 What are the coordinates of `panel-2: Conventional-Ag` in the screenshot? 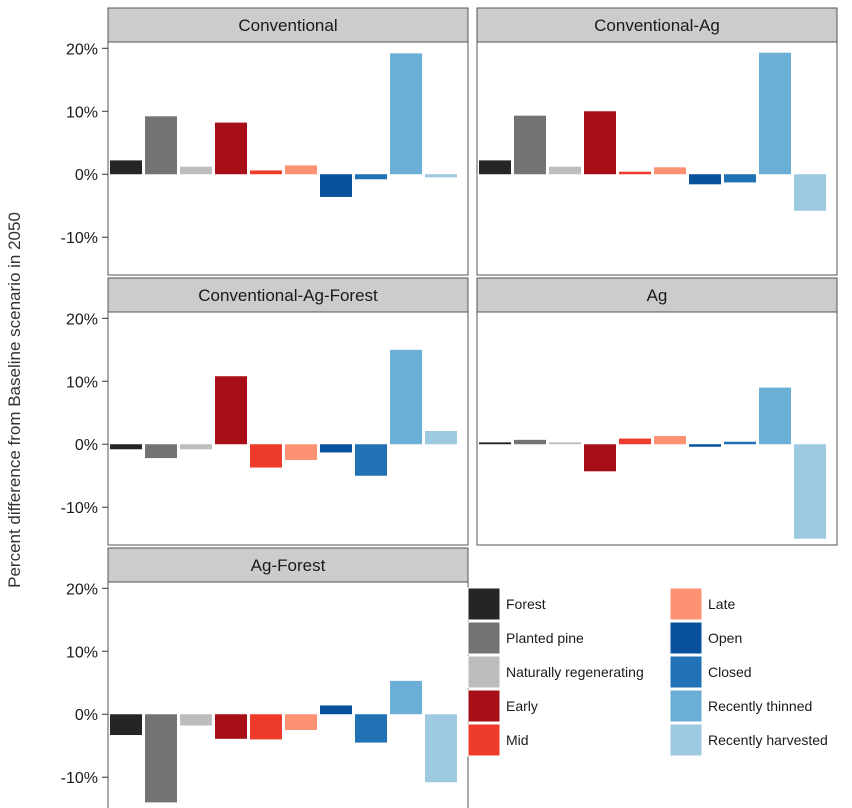 It's located at (657, 141).